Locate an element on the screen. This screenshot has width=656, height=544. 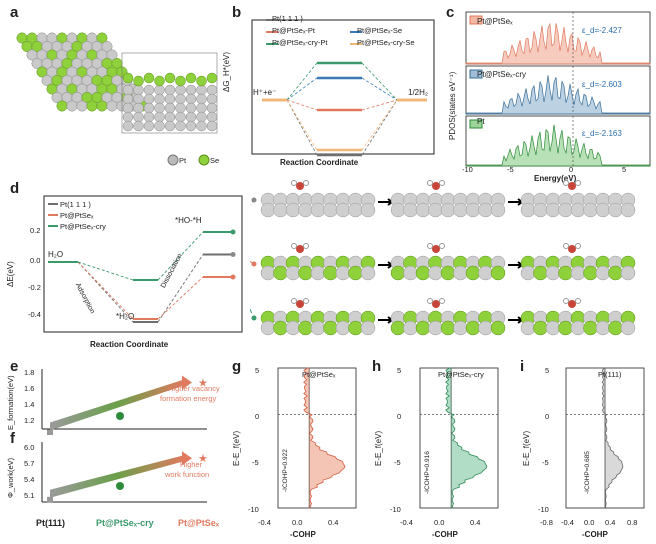
cell-box is located at coordinates (169, 93).